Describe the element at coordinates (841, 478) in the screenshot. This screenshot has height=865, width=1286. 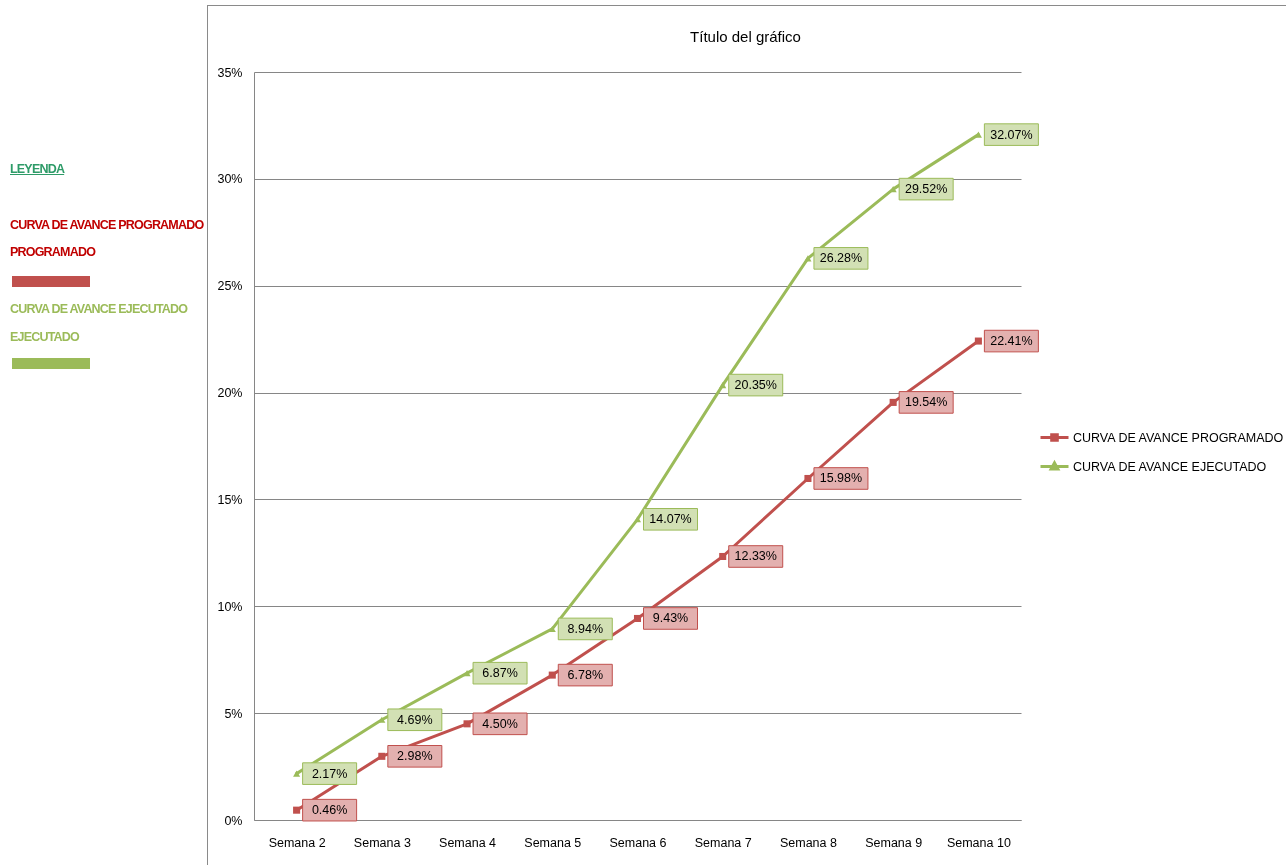
I see `data-label: 15.98%` at that location.